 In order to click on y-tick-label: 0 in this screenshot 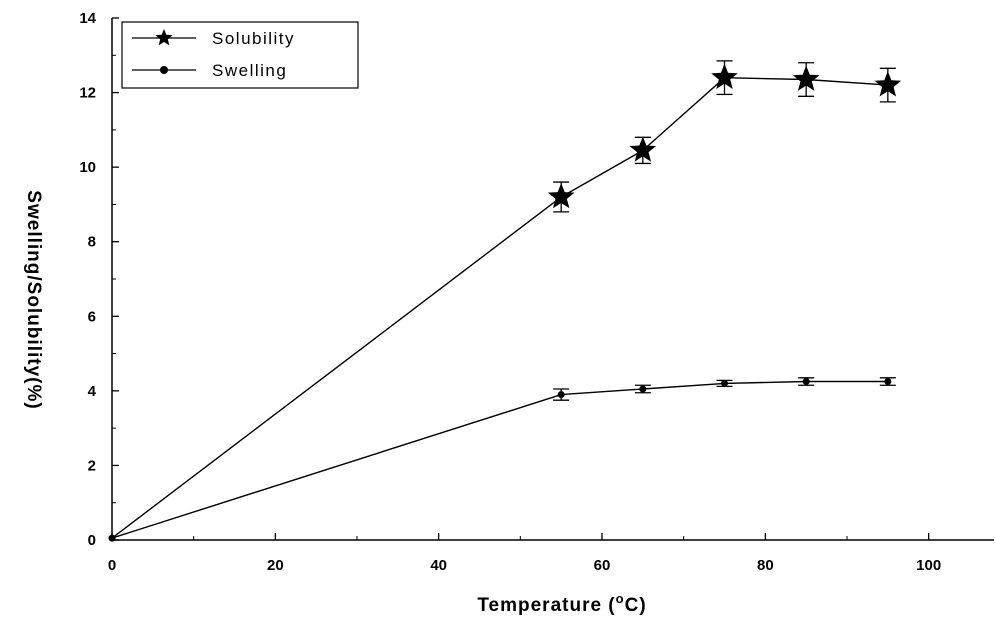, I will do `click(92, 540)`.